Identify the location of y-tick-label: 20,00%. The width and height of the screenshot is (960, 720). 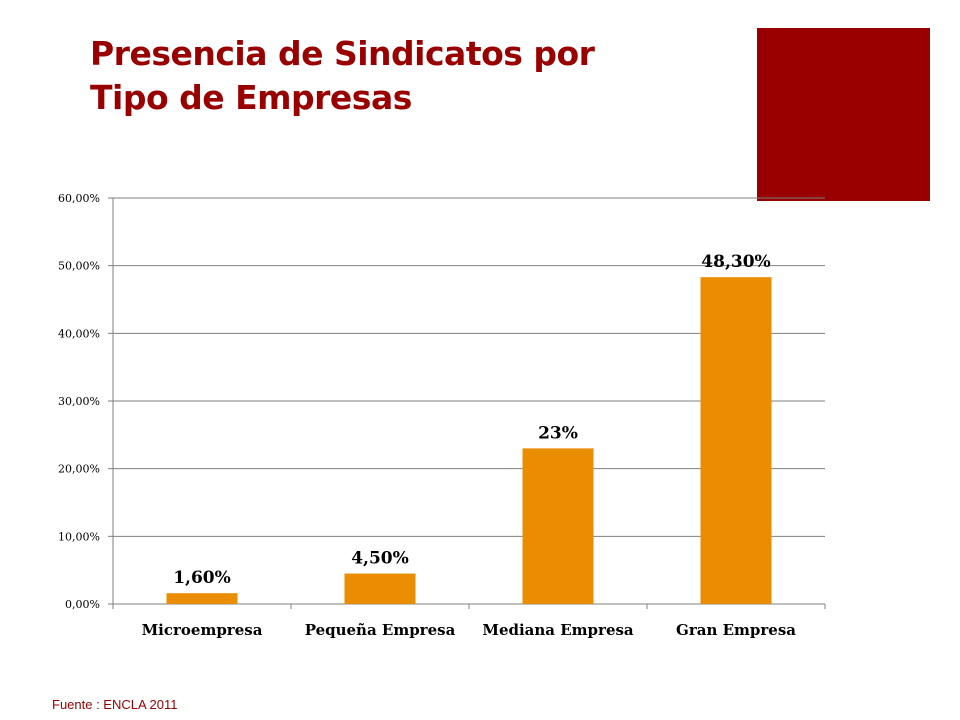
(79, 469).